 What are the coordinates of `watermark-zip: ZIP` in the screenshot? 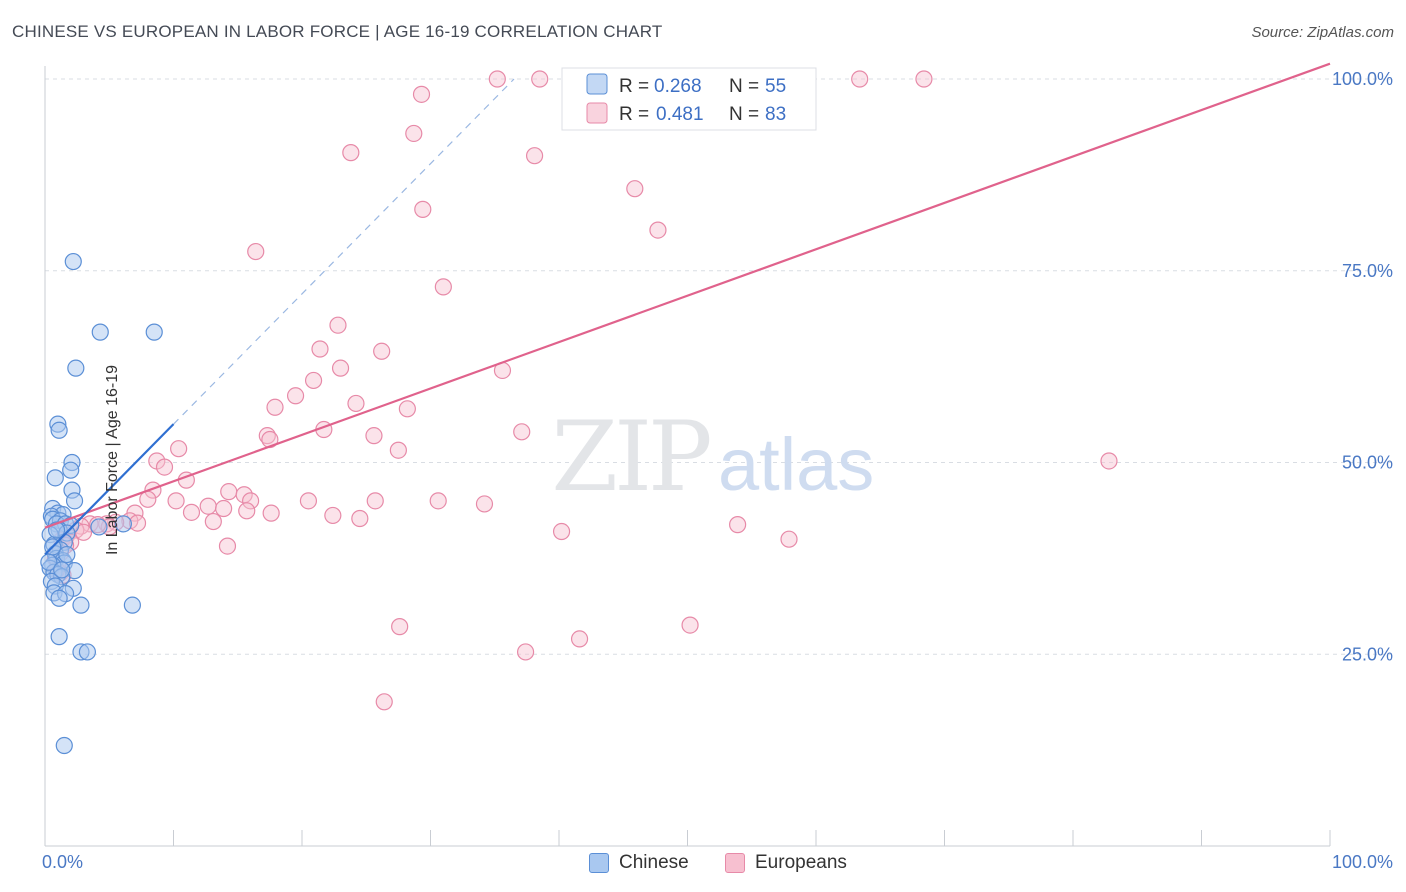 It's located at (630, 457).